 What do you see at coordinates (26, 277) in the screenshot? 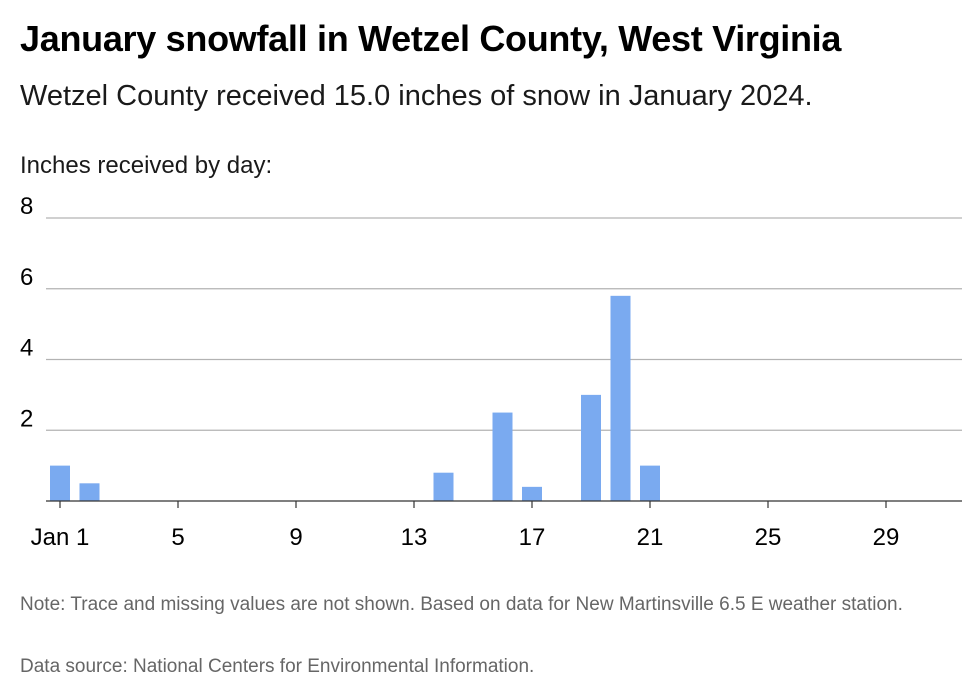
I see `y-tick-label: 6` at bounding box center [26, 277].